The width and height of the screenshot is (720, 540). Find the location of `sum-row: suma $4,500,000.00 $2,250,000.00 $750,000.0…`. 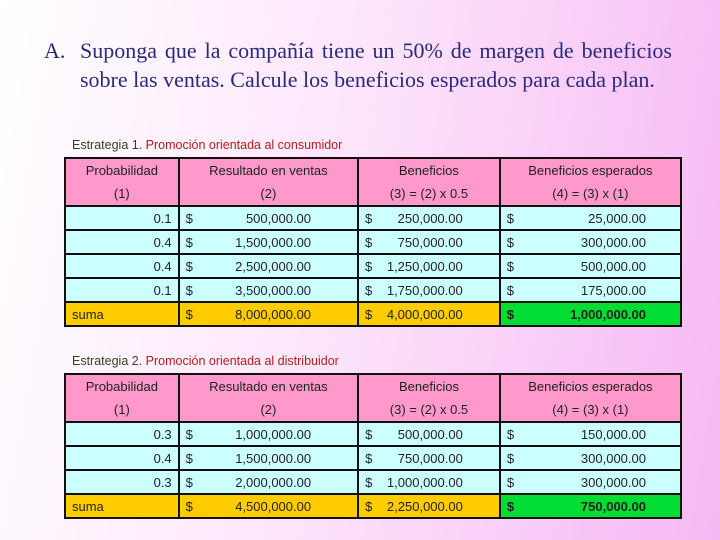

sum-row: suma $4,500,000.00 $2,250,000.00 $750,000.0… is located at coordinates (373, 506).